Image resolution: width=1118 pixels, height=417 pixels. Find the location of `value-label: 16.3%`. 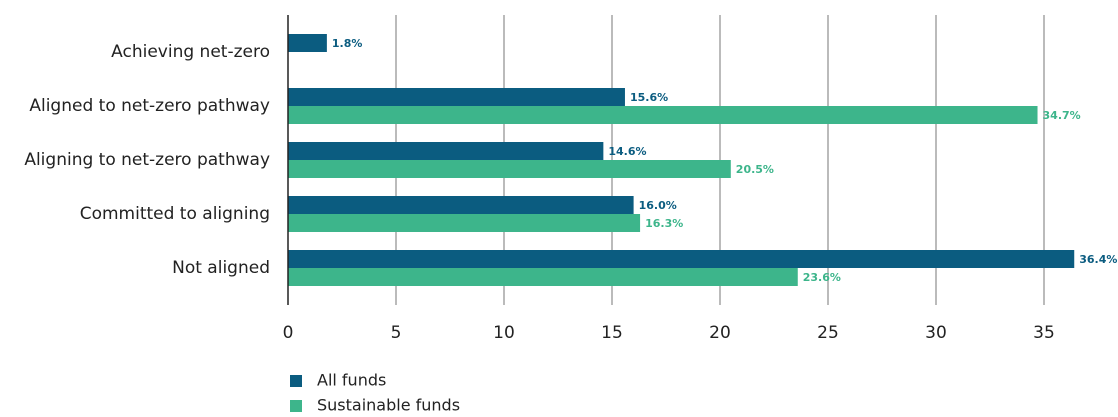

value-label: 16.3% is located at coordinates (664, 223).